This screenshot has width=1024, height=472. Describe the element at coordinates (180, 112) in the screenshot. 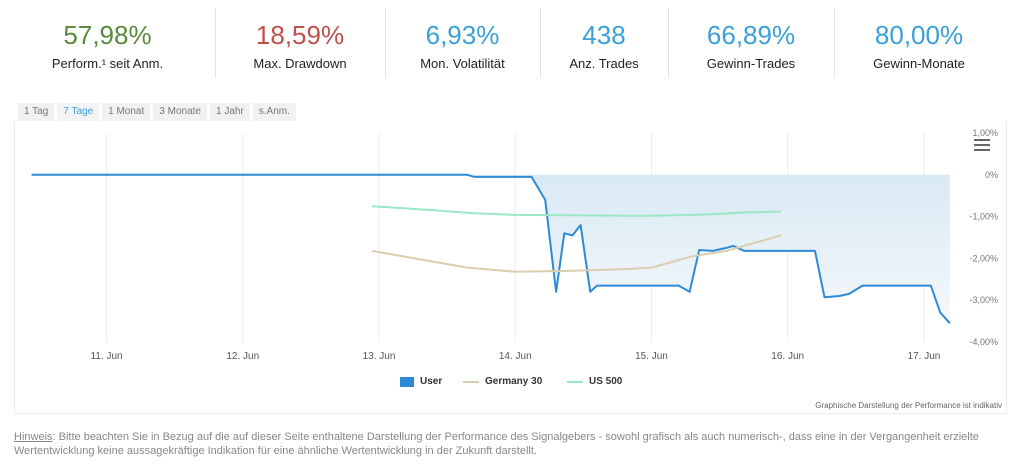

I see `tab-3-months: 3 Monate` at that location.